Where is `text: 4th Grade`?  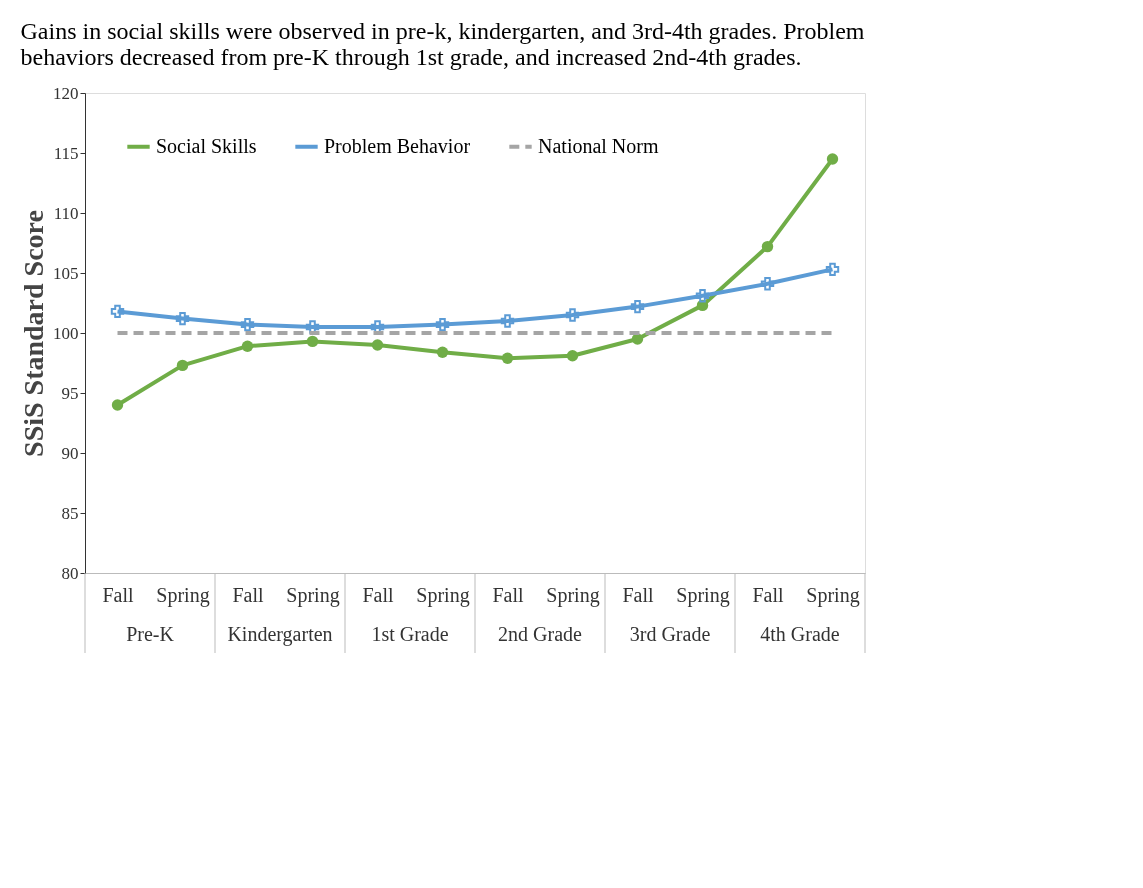
text: 4th Grade is located at coordinates (800, 634).